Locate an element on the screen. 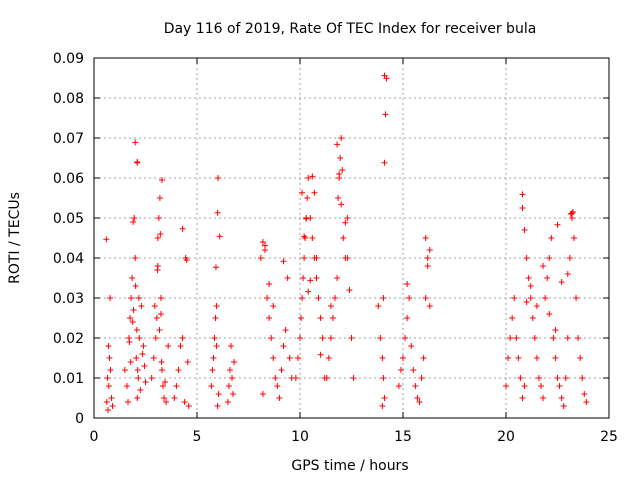 The height and width of the screenshot is (480, 640). y-tick-label: 0.09 is located at coordinates (68, 59).